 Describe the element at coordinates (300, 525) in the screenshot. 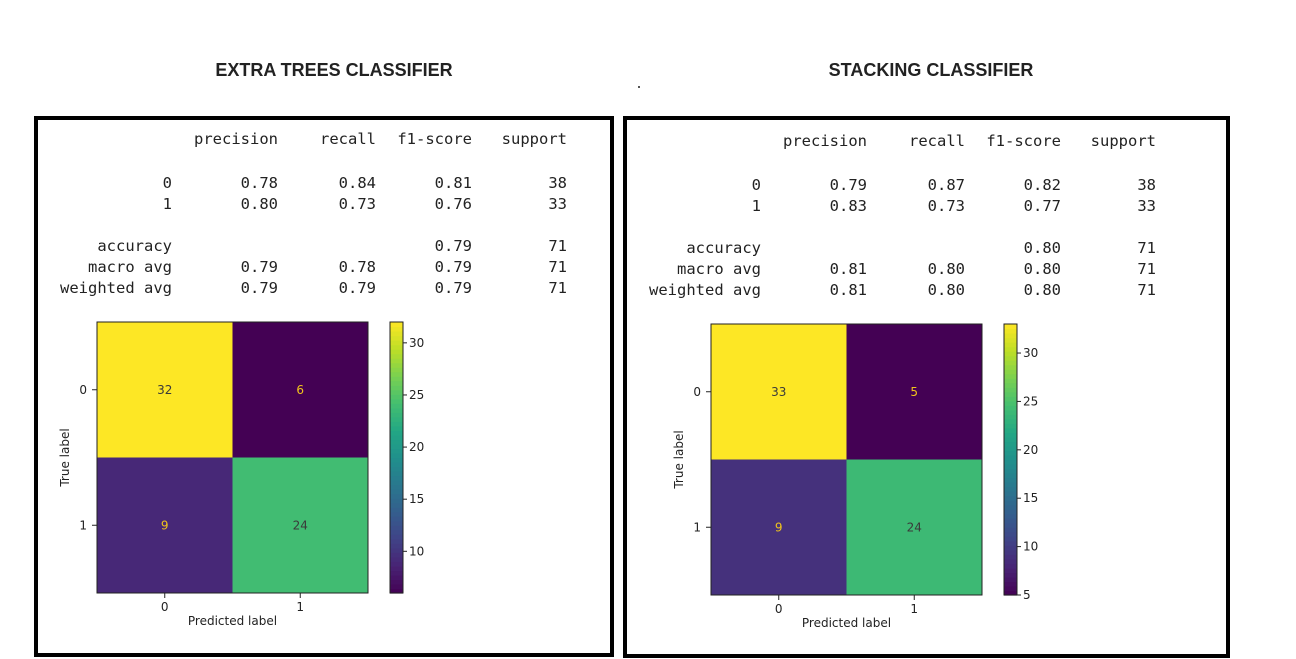

I see `cell-value-label: 24` at that location.